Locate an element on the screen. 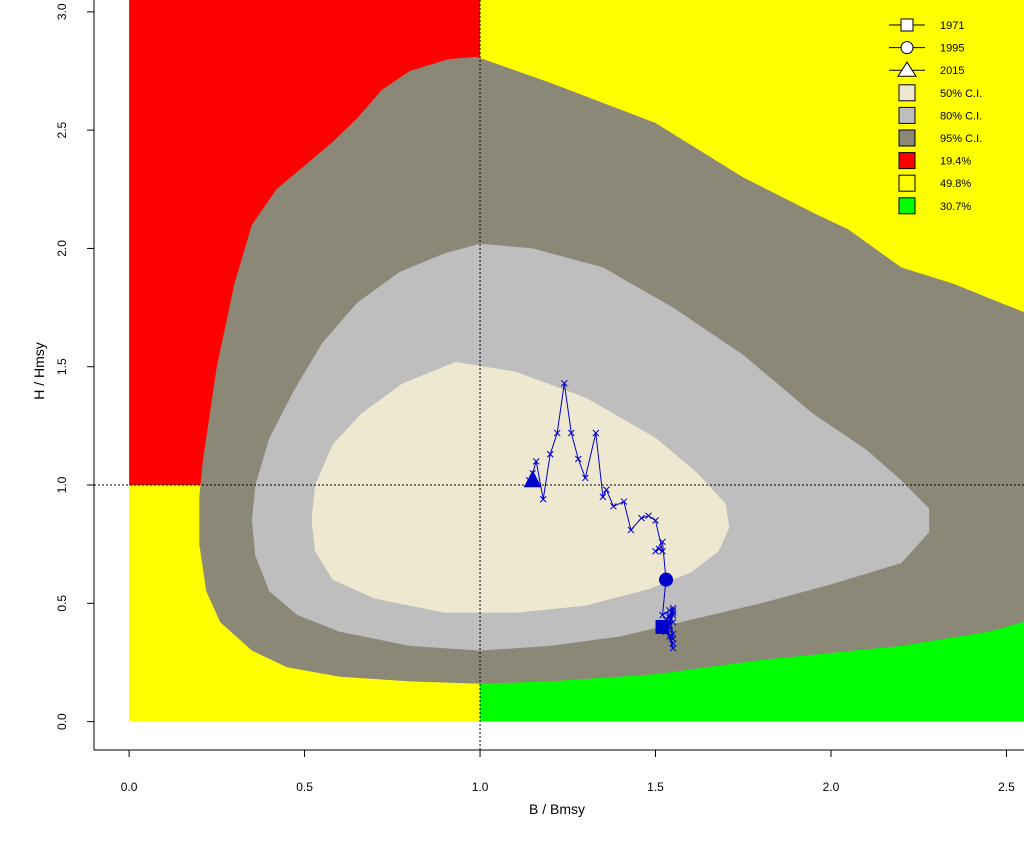 The width and height of the screenshot is (1024, 850). legend-label: 1971 is located at coordinates (952, 26).